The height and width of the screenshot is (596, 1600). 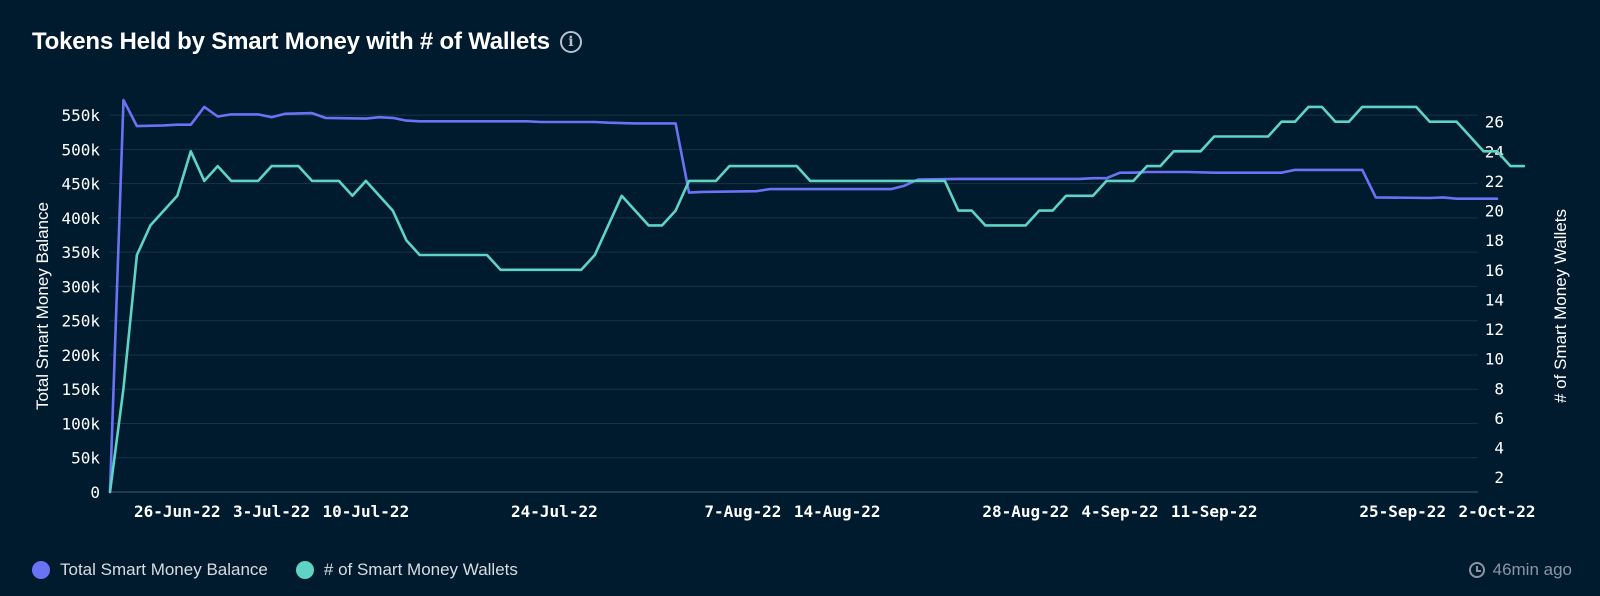 I want to click on legend-swatch-balance, so click(x=41, y=570).